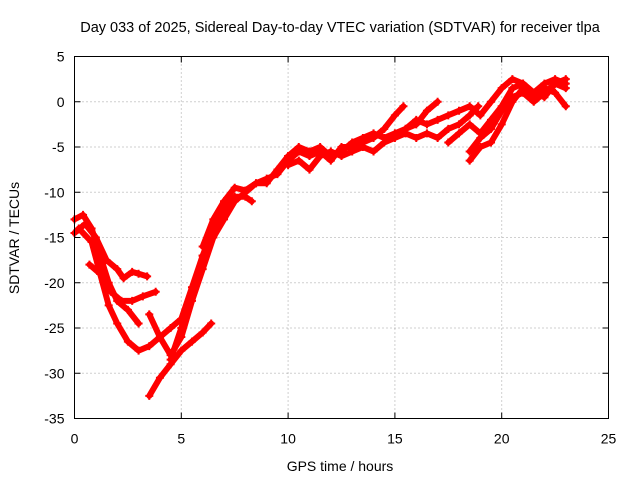  What do you see at coordinates (340, 466) in the screenshot?
I see `x-axis-label: GPS time / hours` at bounding box center [340, 466].